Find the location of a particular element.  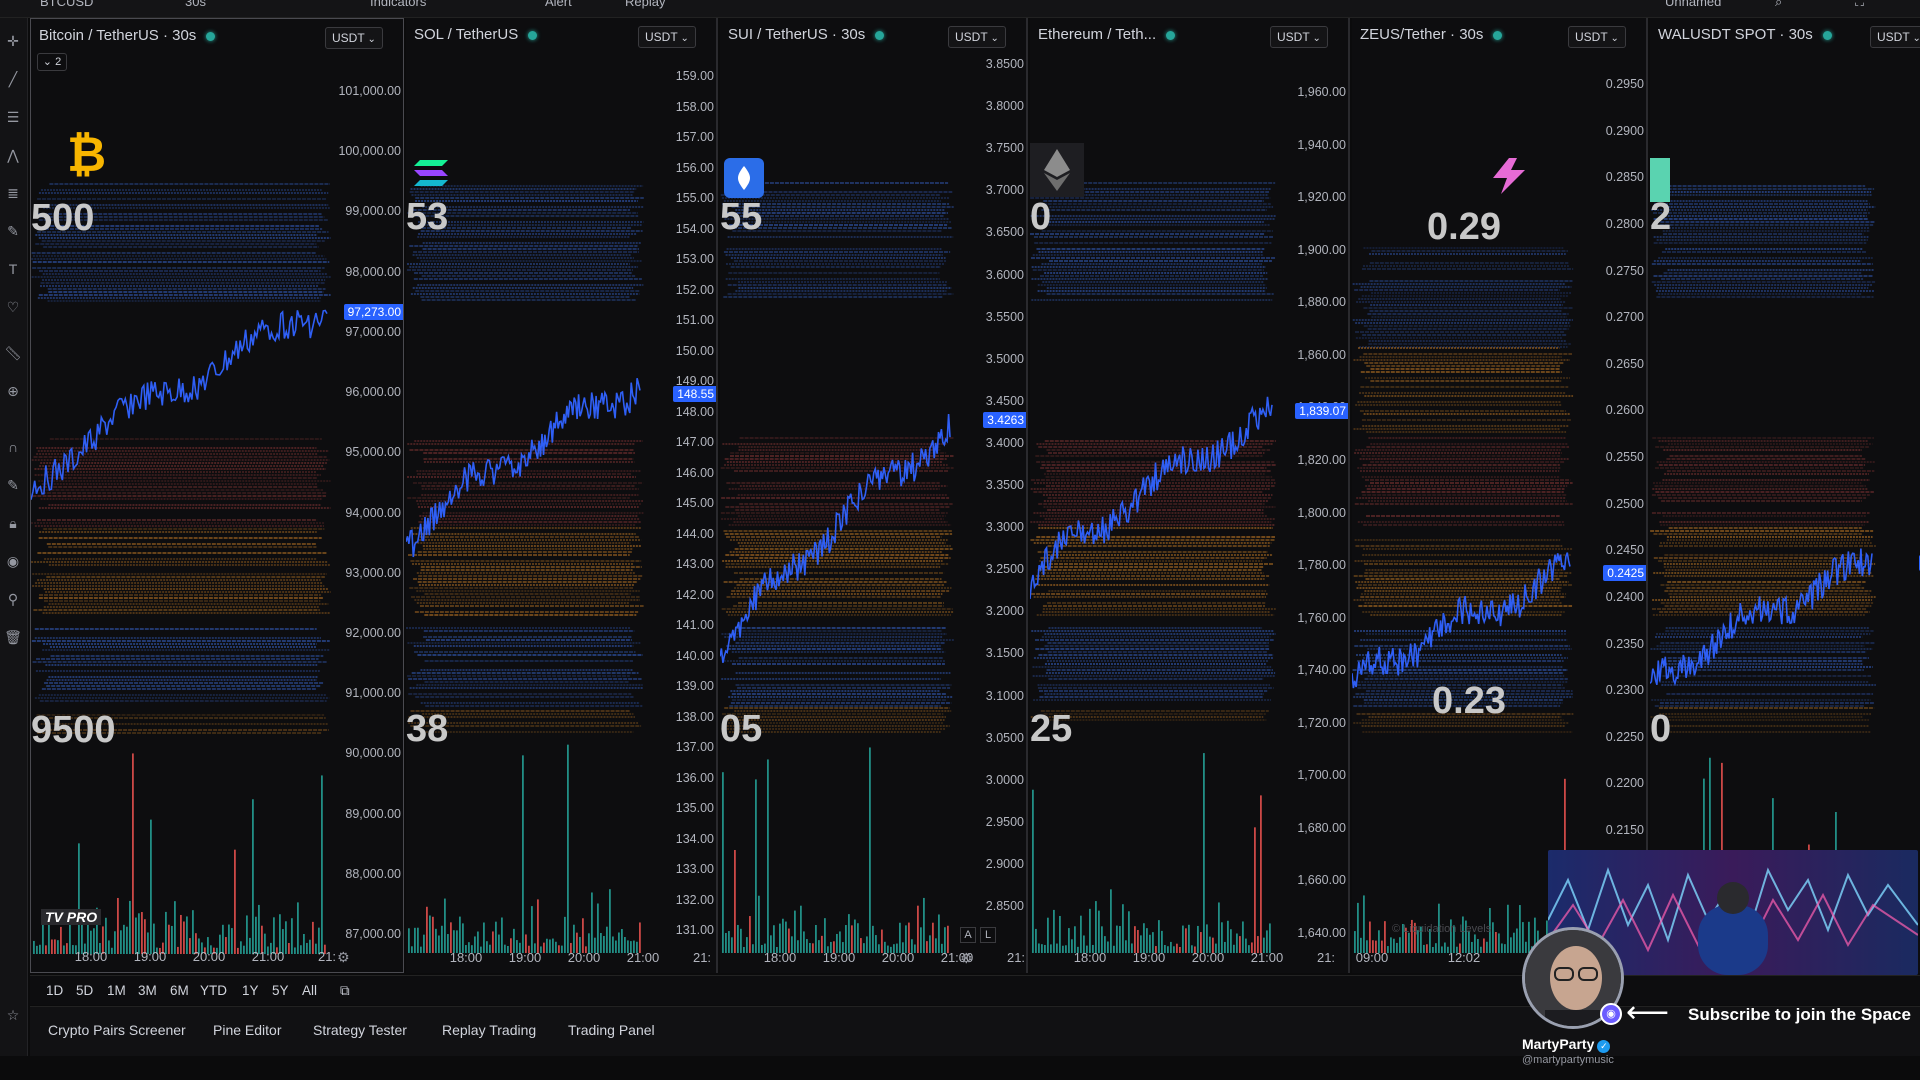

range-button: 3M is located at coordinates (147, 990).